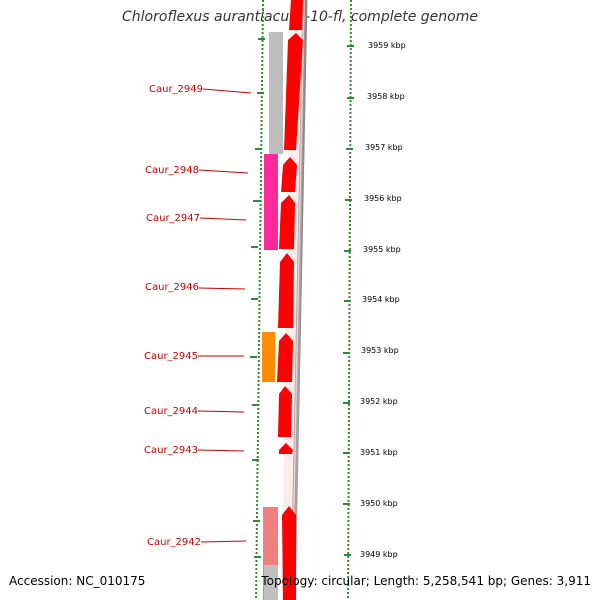  I want to click on gene-label-caur-2946: Caur_2946, so click(172, 287).